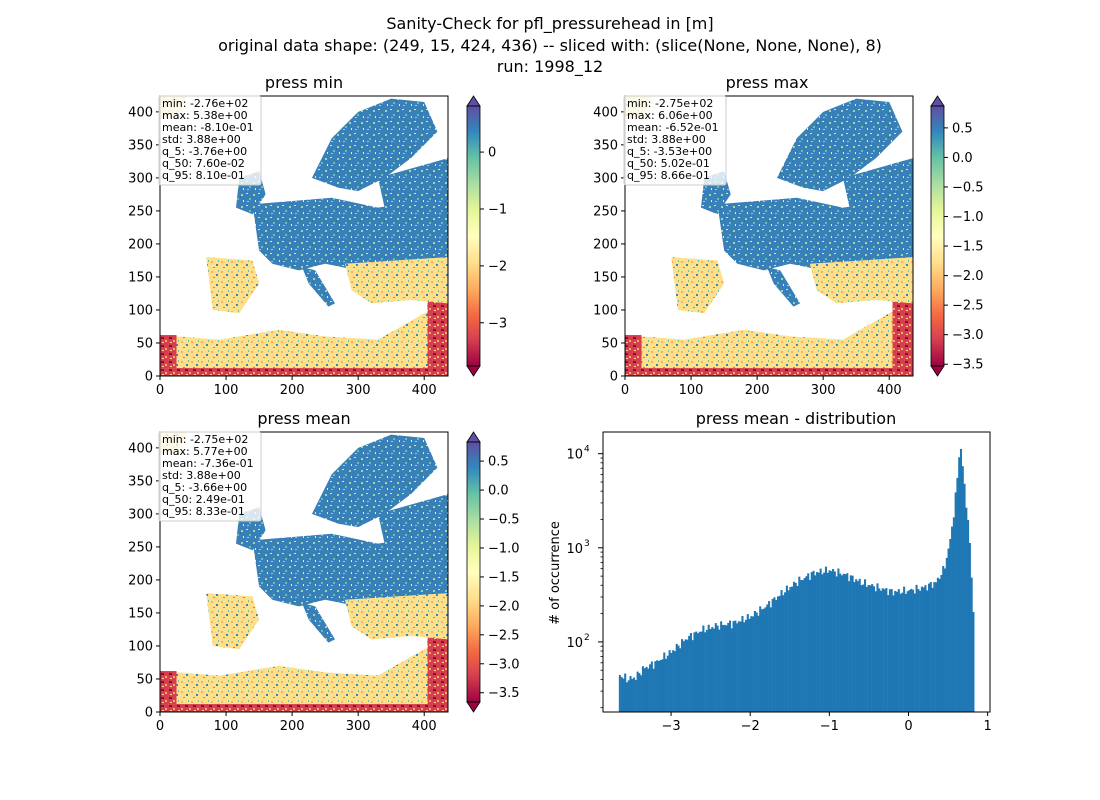 The height and width of the screenshot is (800, 1100). I want to click on x-tick-label: 0, so click(625, 390).